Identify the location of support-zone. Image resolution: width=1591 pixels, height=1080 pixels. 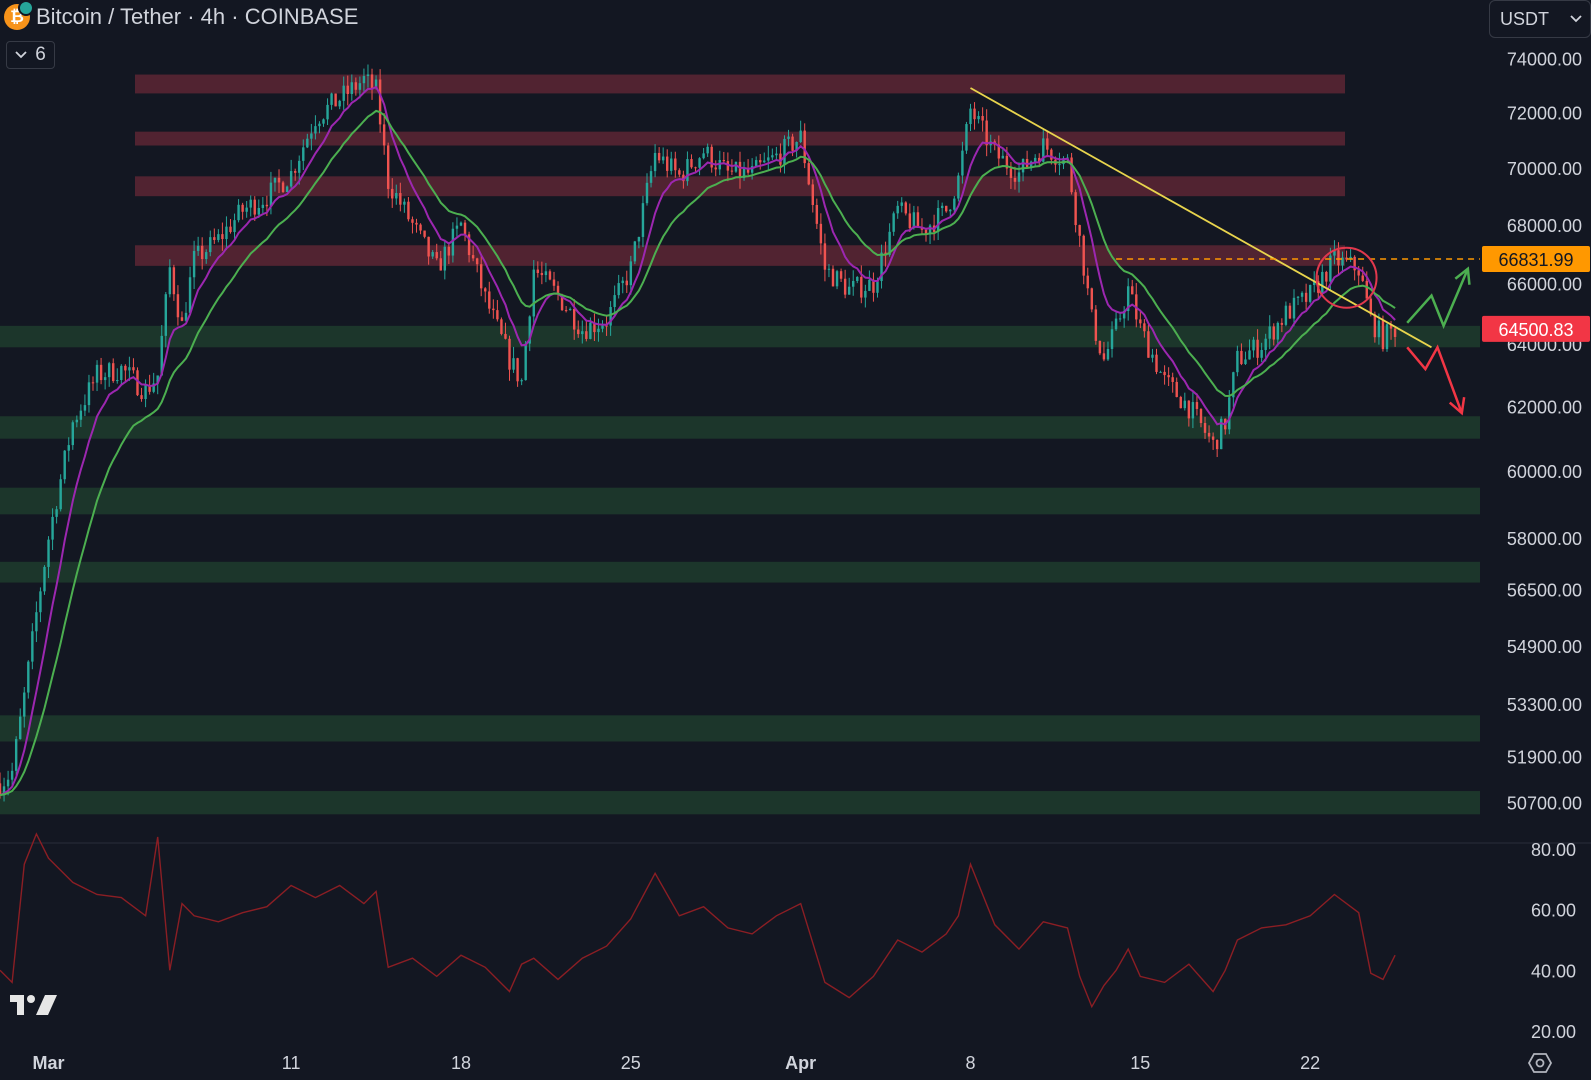
(740, 728).